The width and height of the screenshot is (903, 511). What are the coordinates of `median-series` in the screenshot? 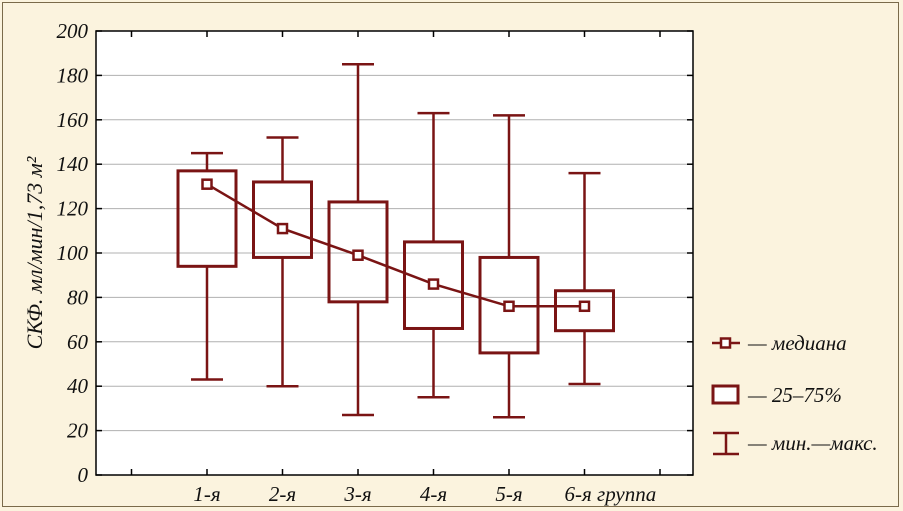 It's located at (396, 245).